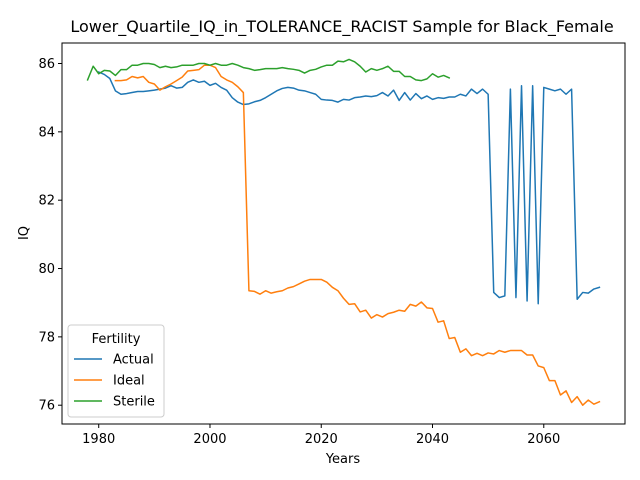 The height and width of the screenshot is (480, 640). What do you see at coordinates (46, 269) in the screenshot?
I see `y-tick-label: 80` at bounding box center [46, 269].